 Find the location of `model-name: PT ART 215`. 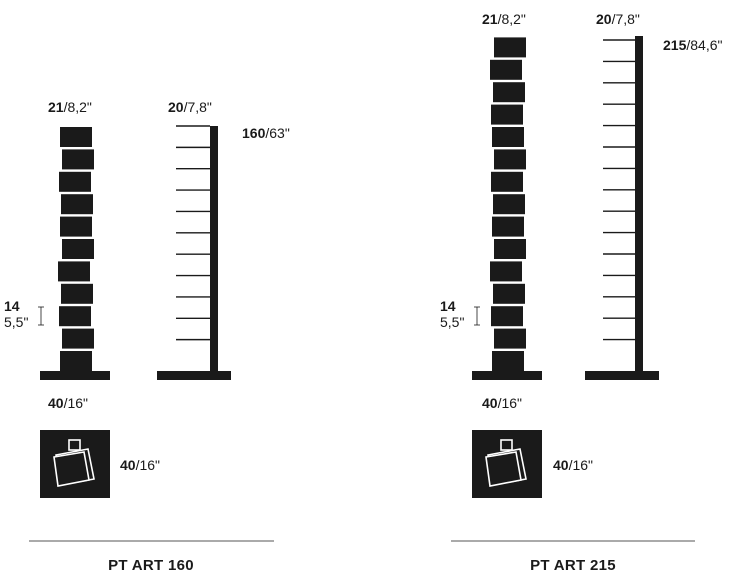

model-name: PT ART 215 is located at coordinates (573, 565).